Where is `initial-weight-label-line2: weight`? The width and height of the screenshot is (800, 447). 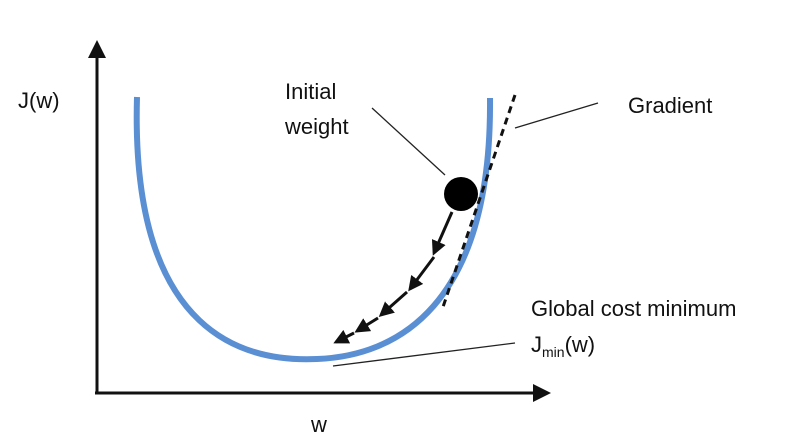 initial-weight-label-line2: weight is located at coordinates (317, 126).